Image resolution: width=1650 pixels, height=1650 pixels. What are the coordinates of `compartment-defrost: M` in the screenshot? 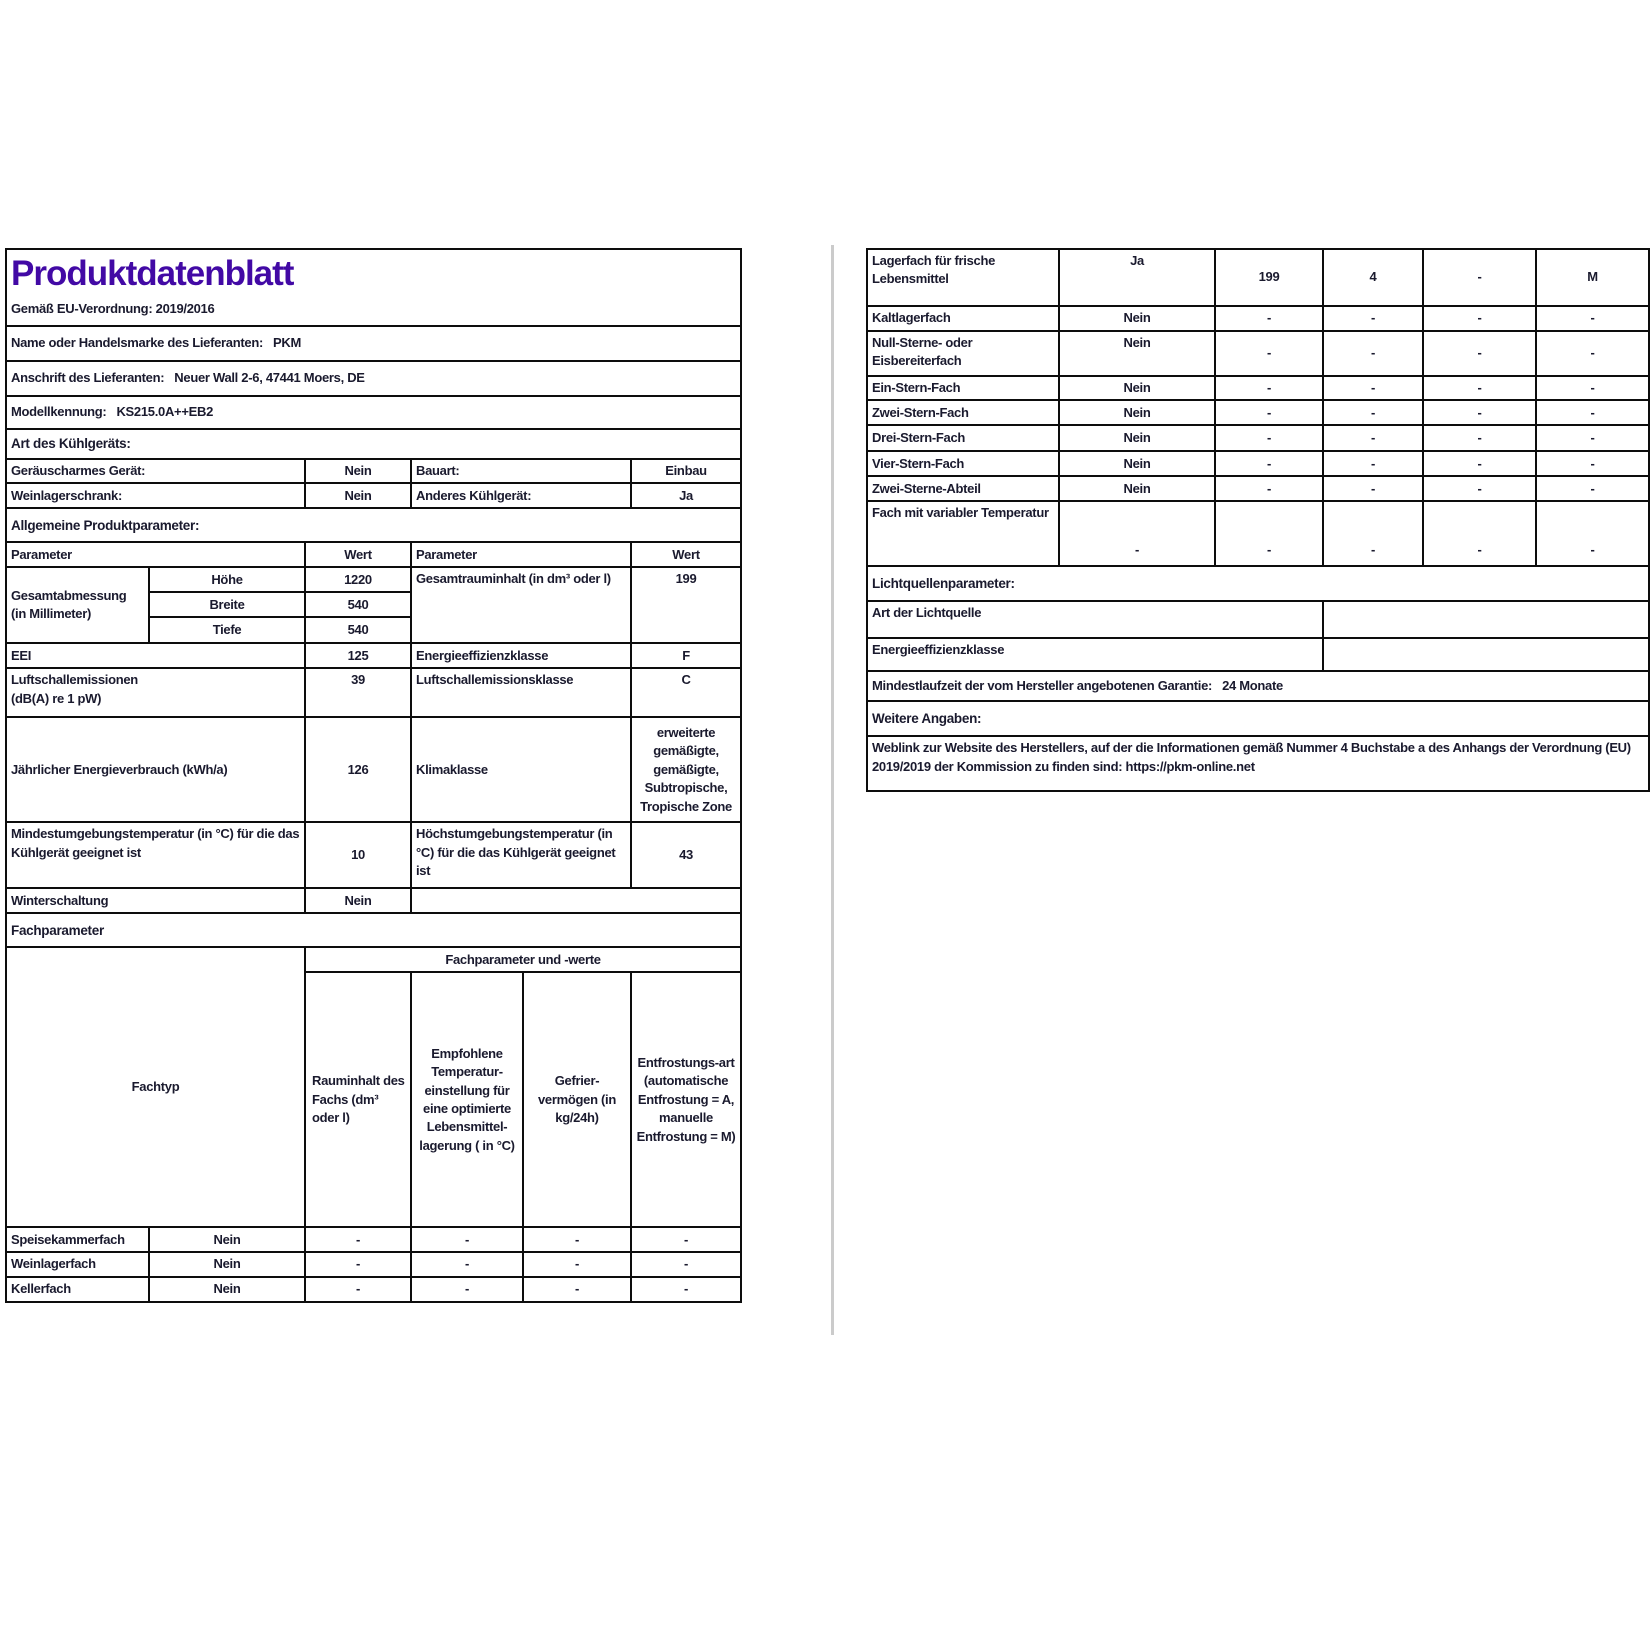 It's located at (1592, 277).